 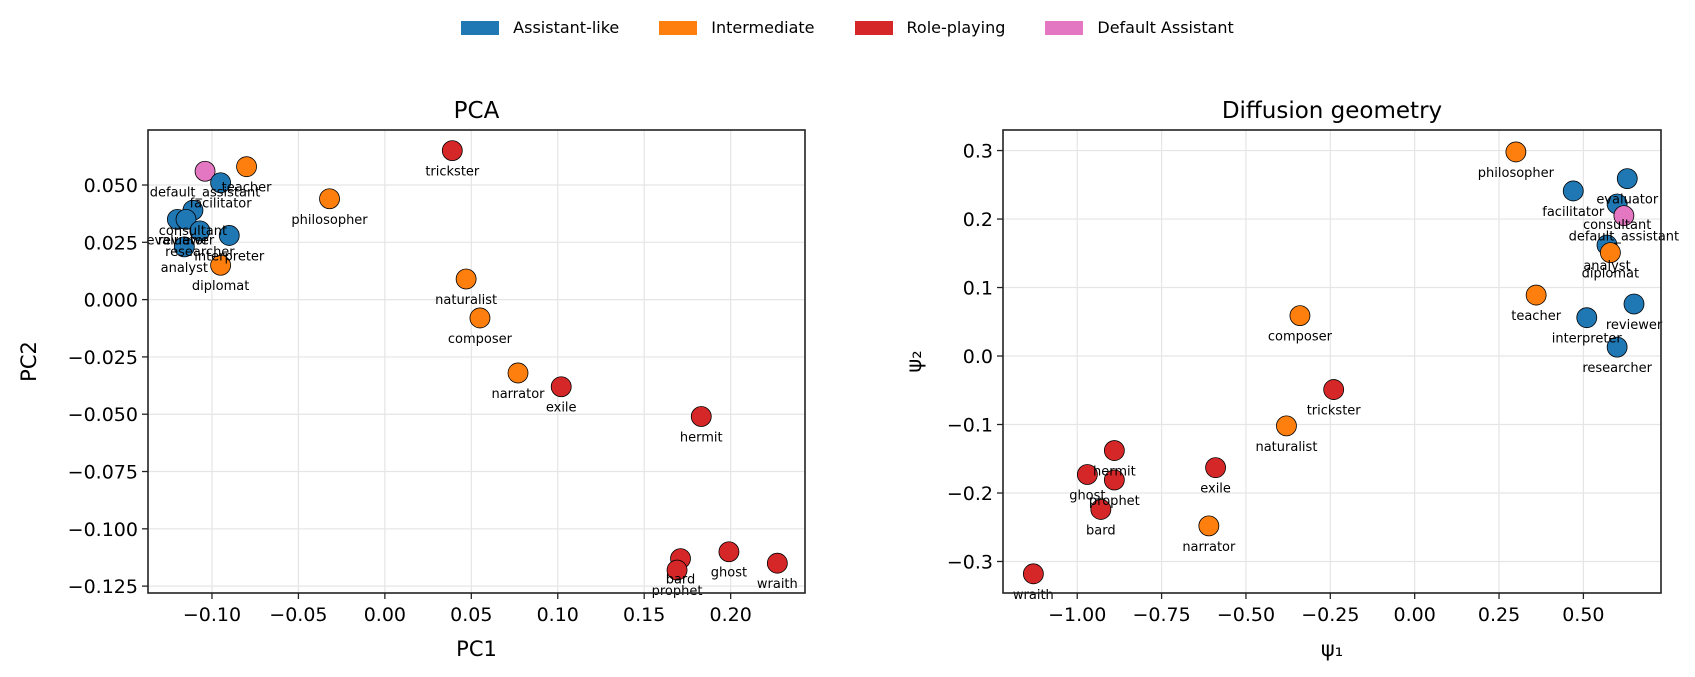 I want to click on y-tick-label: −0.100, so click(x=103, y=530).